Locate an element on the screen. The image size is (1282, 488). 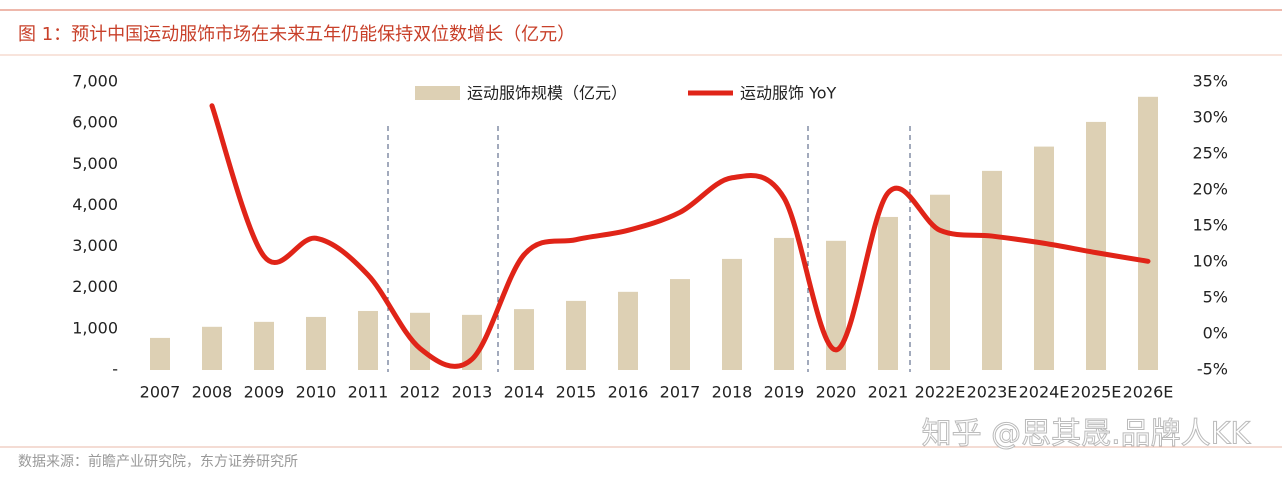
y-tick-label: 1,000 is located at coordinates (95, 327).